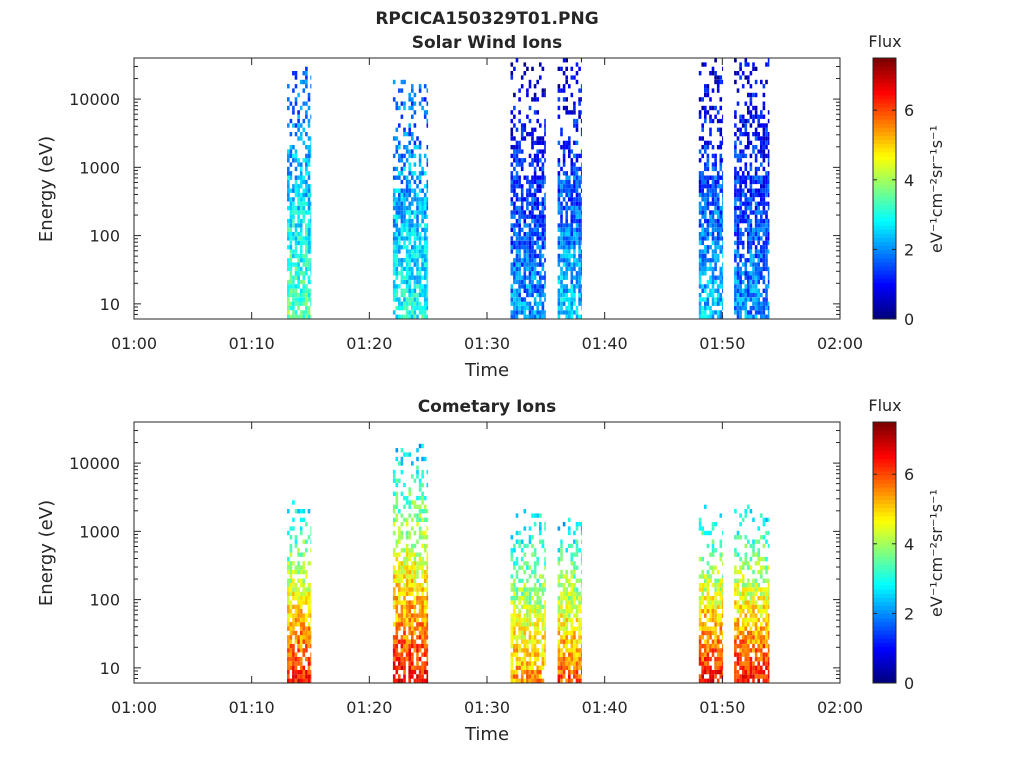 This screenshot has height=768, width=1024. I want to click on x-tick-label: 01:10, so click(252, 343).